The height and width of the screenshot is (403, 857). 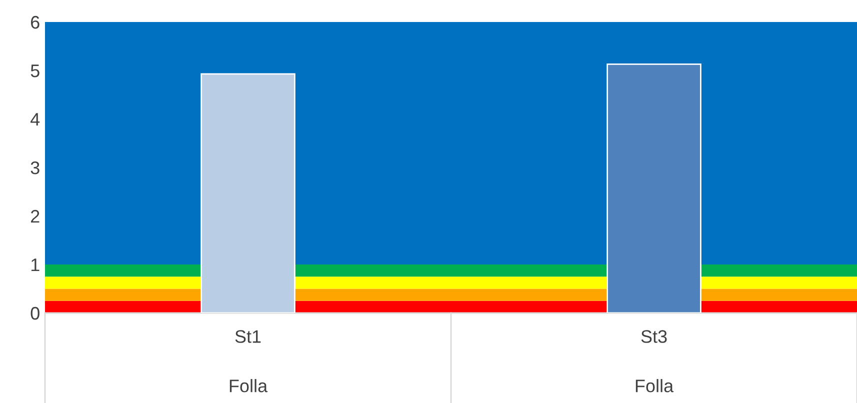 I want to click on y-tick-label: 0, so click(x=35, y=313).